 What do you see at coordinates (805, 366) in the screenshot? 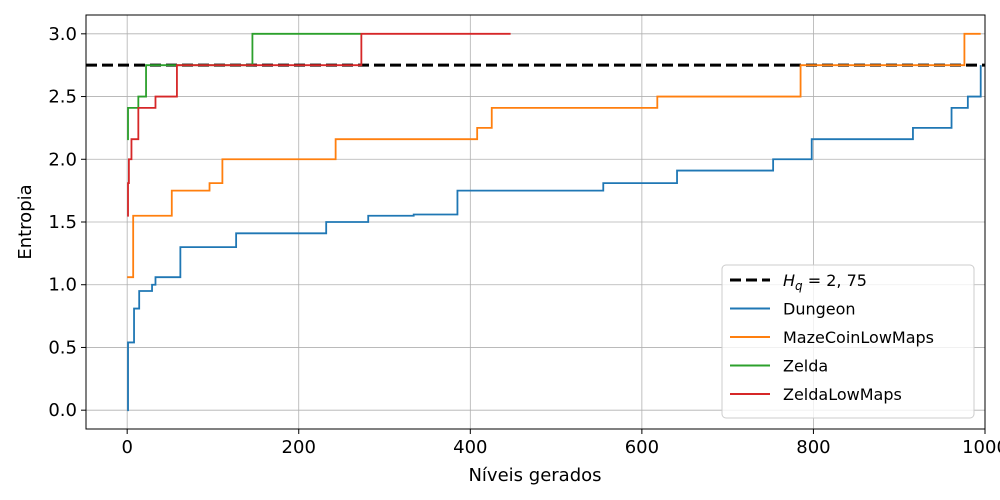
I see `legend-label-zelda: Zelda` at bounding box center [805, 366].